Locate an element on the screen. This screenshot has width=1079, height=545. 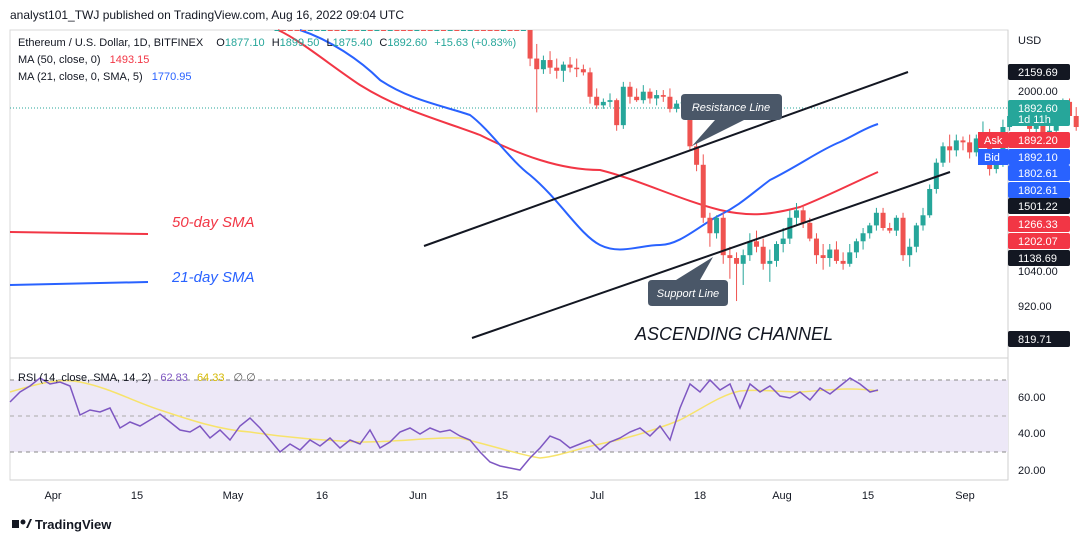
legend-symbol: Ethereum / U.S. Dollar, 1D, BITFINEX is located at coordinates (111, 43).